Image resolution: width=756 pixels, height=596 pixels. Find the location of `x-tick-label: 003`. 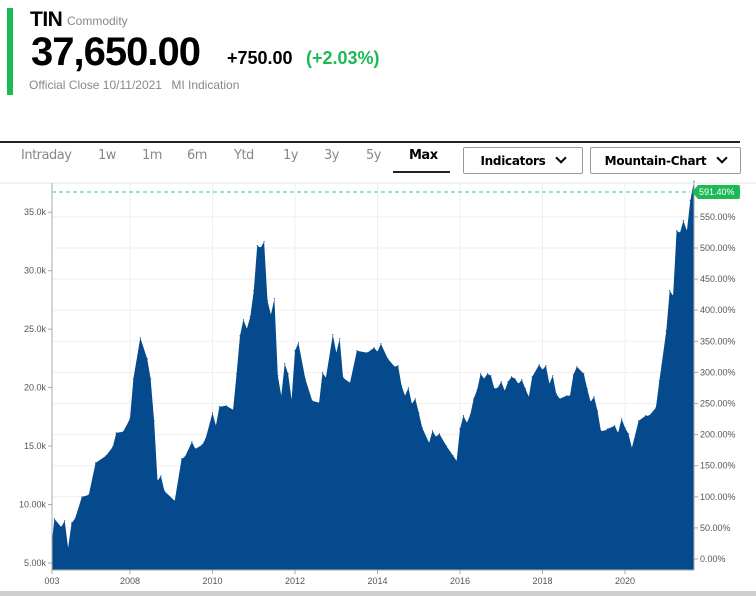

x-tick-label: 003 is located at coordinates (51, 581).